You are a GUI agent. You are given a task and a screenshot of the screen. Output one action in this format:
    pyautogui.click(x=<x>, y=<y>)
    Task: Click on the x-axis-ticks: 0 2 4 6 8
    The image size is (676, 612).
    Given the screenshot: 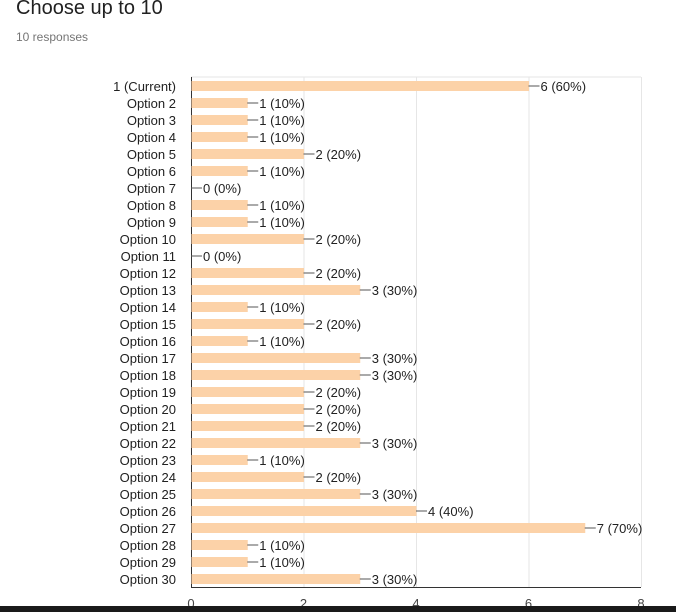 What is the action you would take?
    pyautogui.click(x=415, y=603)
    